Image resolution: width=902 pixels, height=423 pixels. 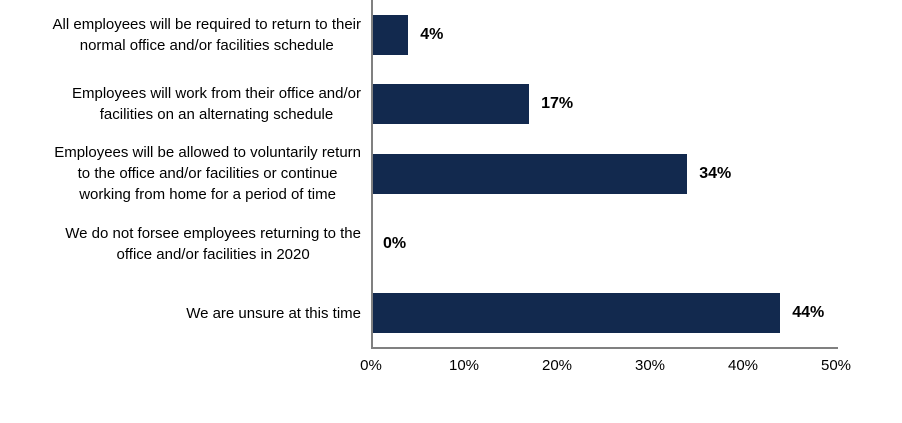 I want to click on category-label-cell: We are unsure at this time, so click(x=185, y=313).